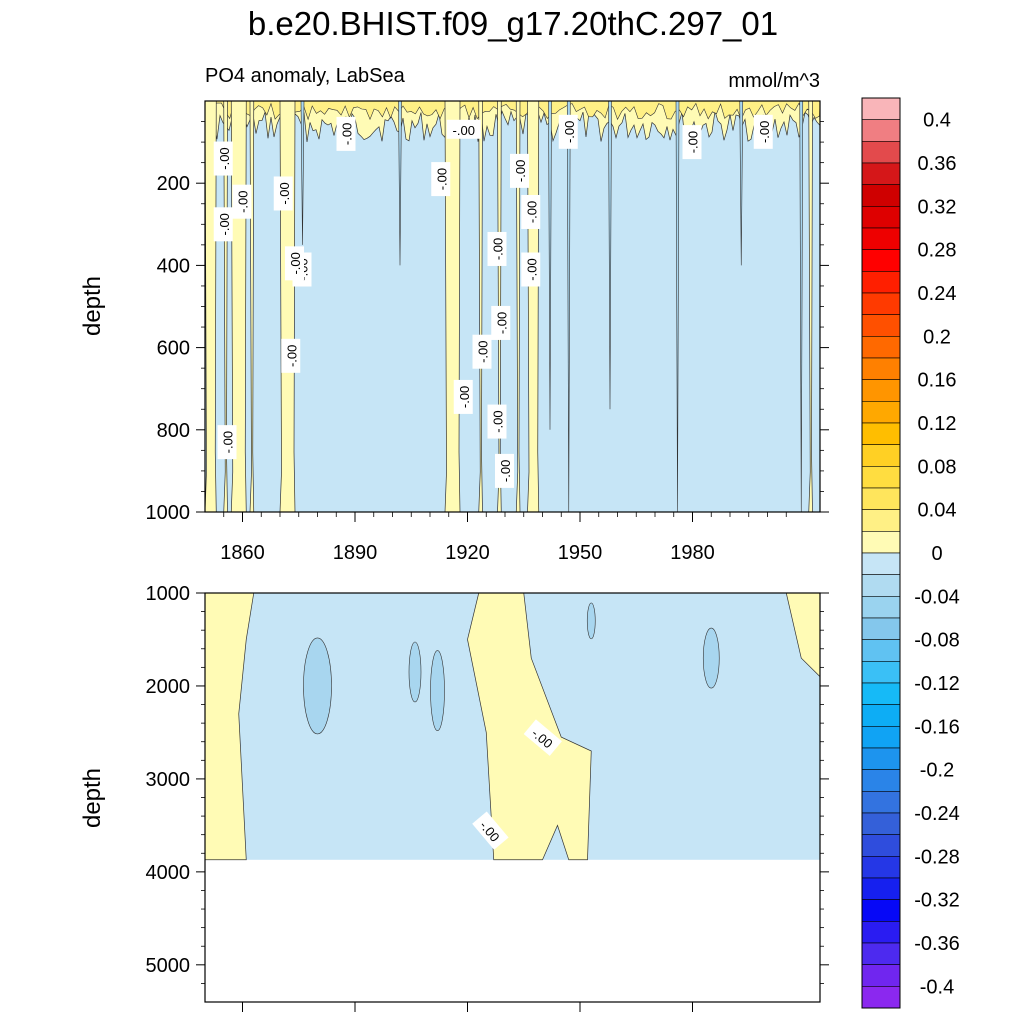  Describe the element at coordinates (937, 944) in the screenshot. I see `colorbar-label: -0.36` at that location.